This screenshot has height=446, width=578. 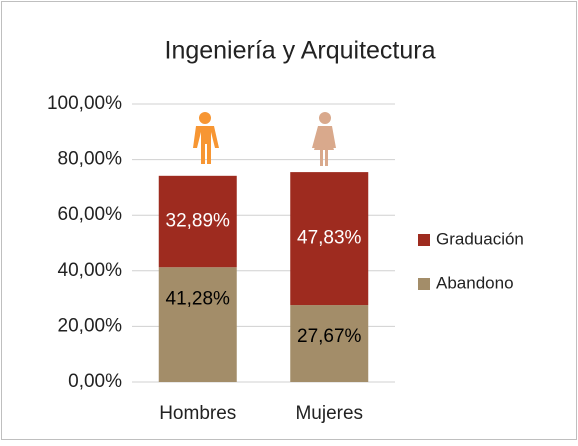 I want to click on legend: Graduación Abandono, so click(x=471, y=260).